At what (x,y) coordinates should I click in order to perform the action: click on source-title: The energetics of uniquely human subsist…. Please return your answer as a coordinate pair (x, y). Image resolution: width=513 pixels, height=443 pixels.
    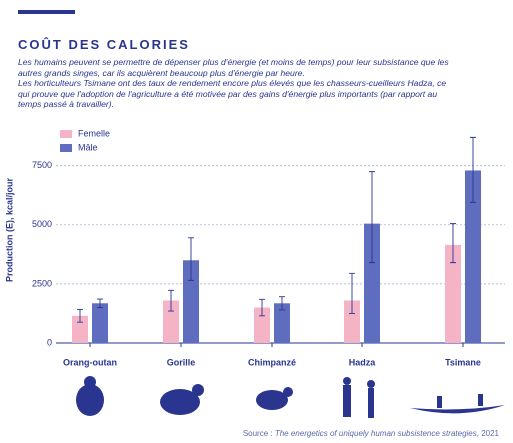
    Looking at the image, I should click on (375, 433).